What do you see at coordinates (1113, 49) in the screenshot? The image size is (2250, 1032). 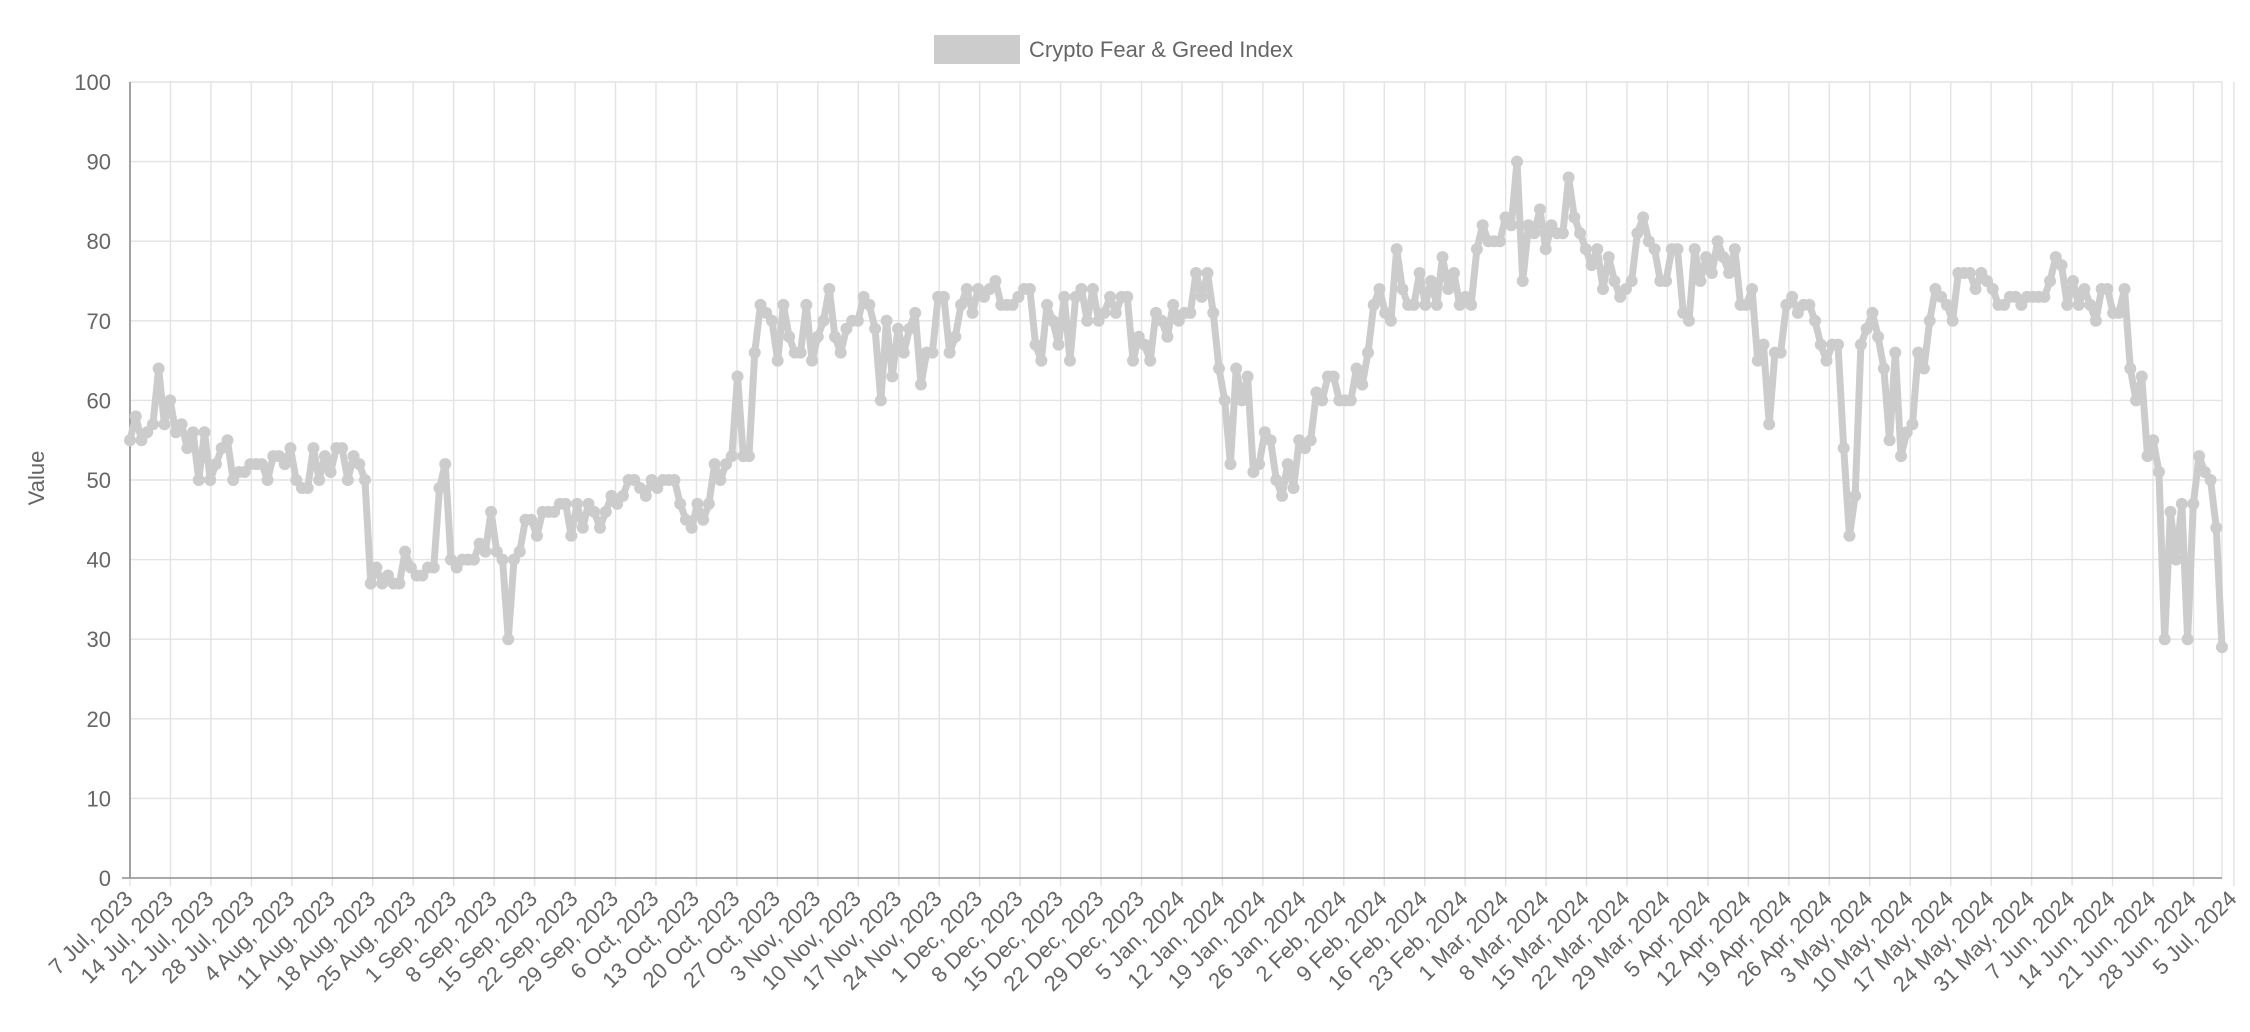 I see `legend: Crypto Fear & Greed Index` at bounding box center [1113, 49].